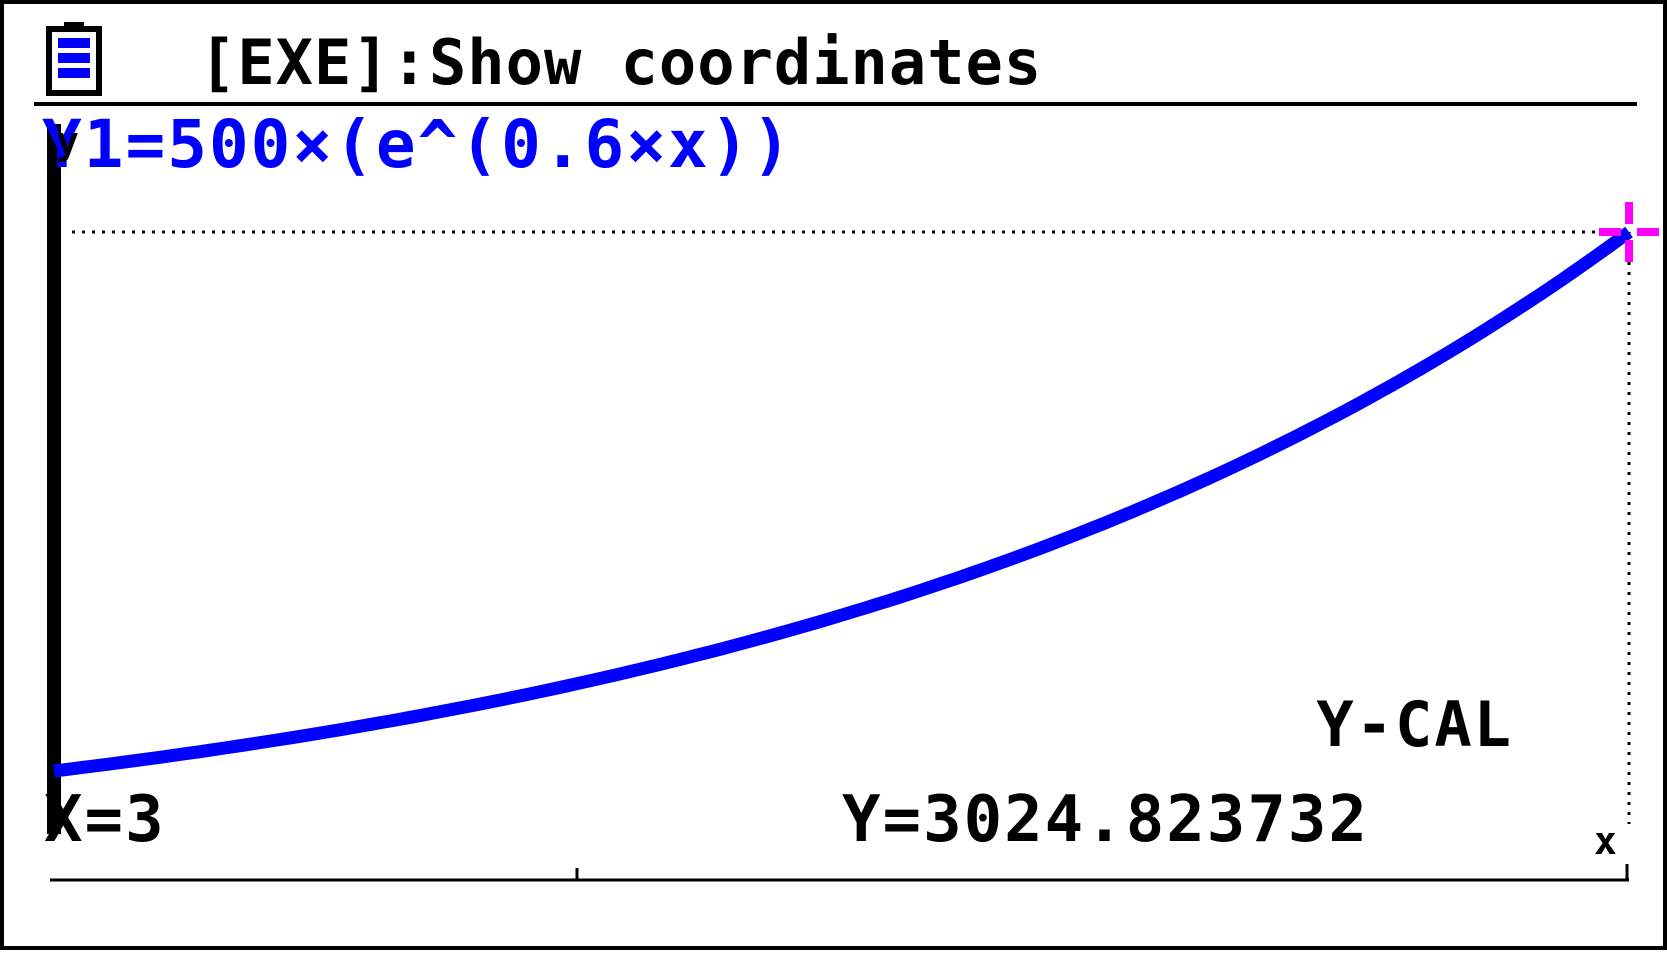  What do you see at coordinates (105, 820) in the screenshot?
I see `x-coordinate-readout: X=3` at bounding box center [105, 820].